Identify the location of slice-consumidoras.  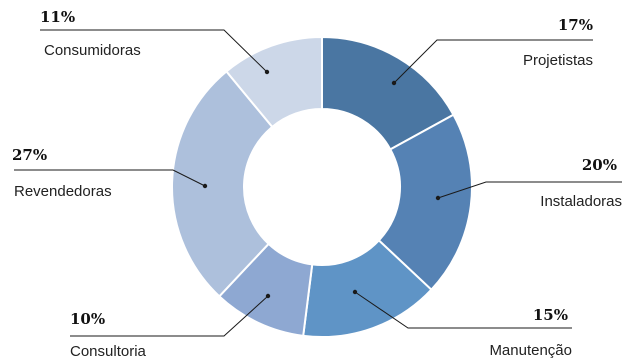
(273, 82).